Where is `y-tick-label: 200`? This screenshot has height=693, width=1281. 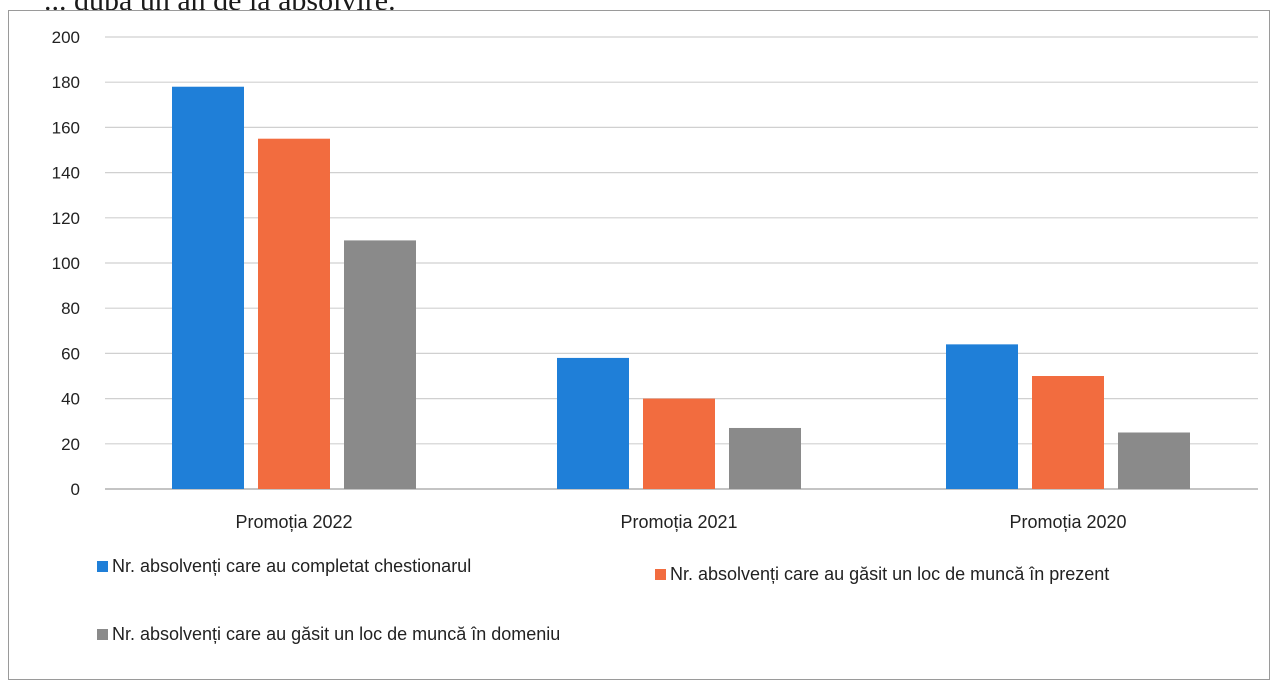
y-tick-label: 200 is located at coordinates (66, 37).